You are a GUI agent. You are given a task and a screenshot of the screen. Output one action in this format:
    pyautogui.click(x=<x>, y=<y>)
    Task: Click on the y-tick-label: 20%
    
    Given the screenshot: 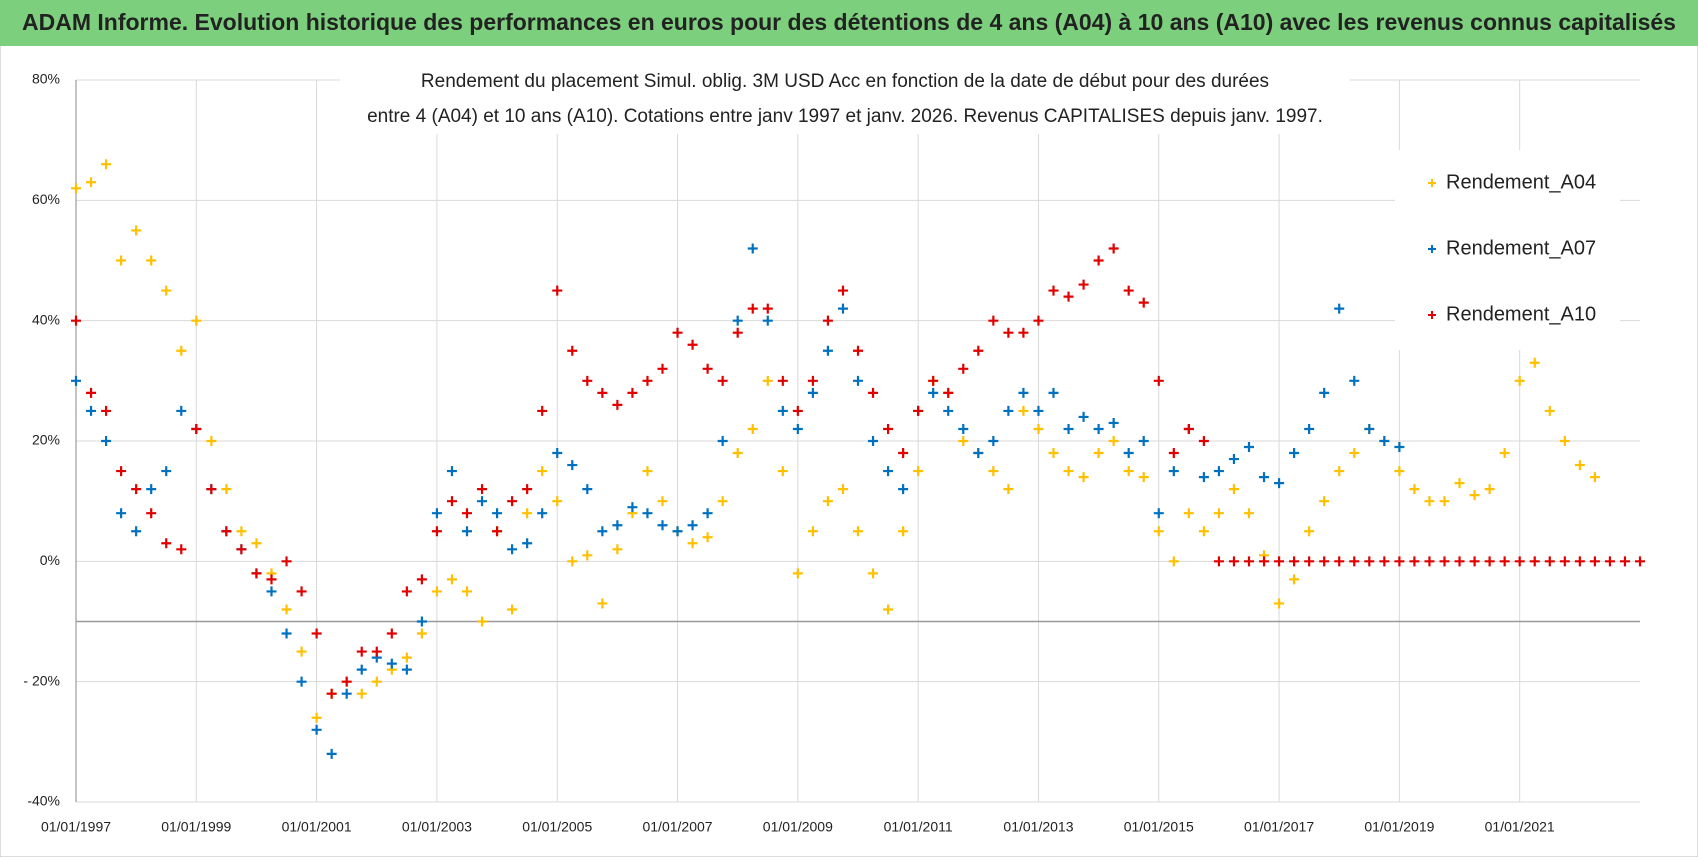 What is the action you would take?
    pyautogui.click(x=46, y=440)
    